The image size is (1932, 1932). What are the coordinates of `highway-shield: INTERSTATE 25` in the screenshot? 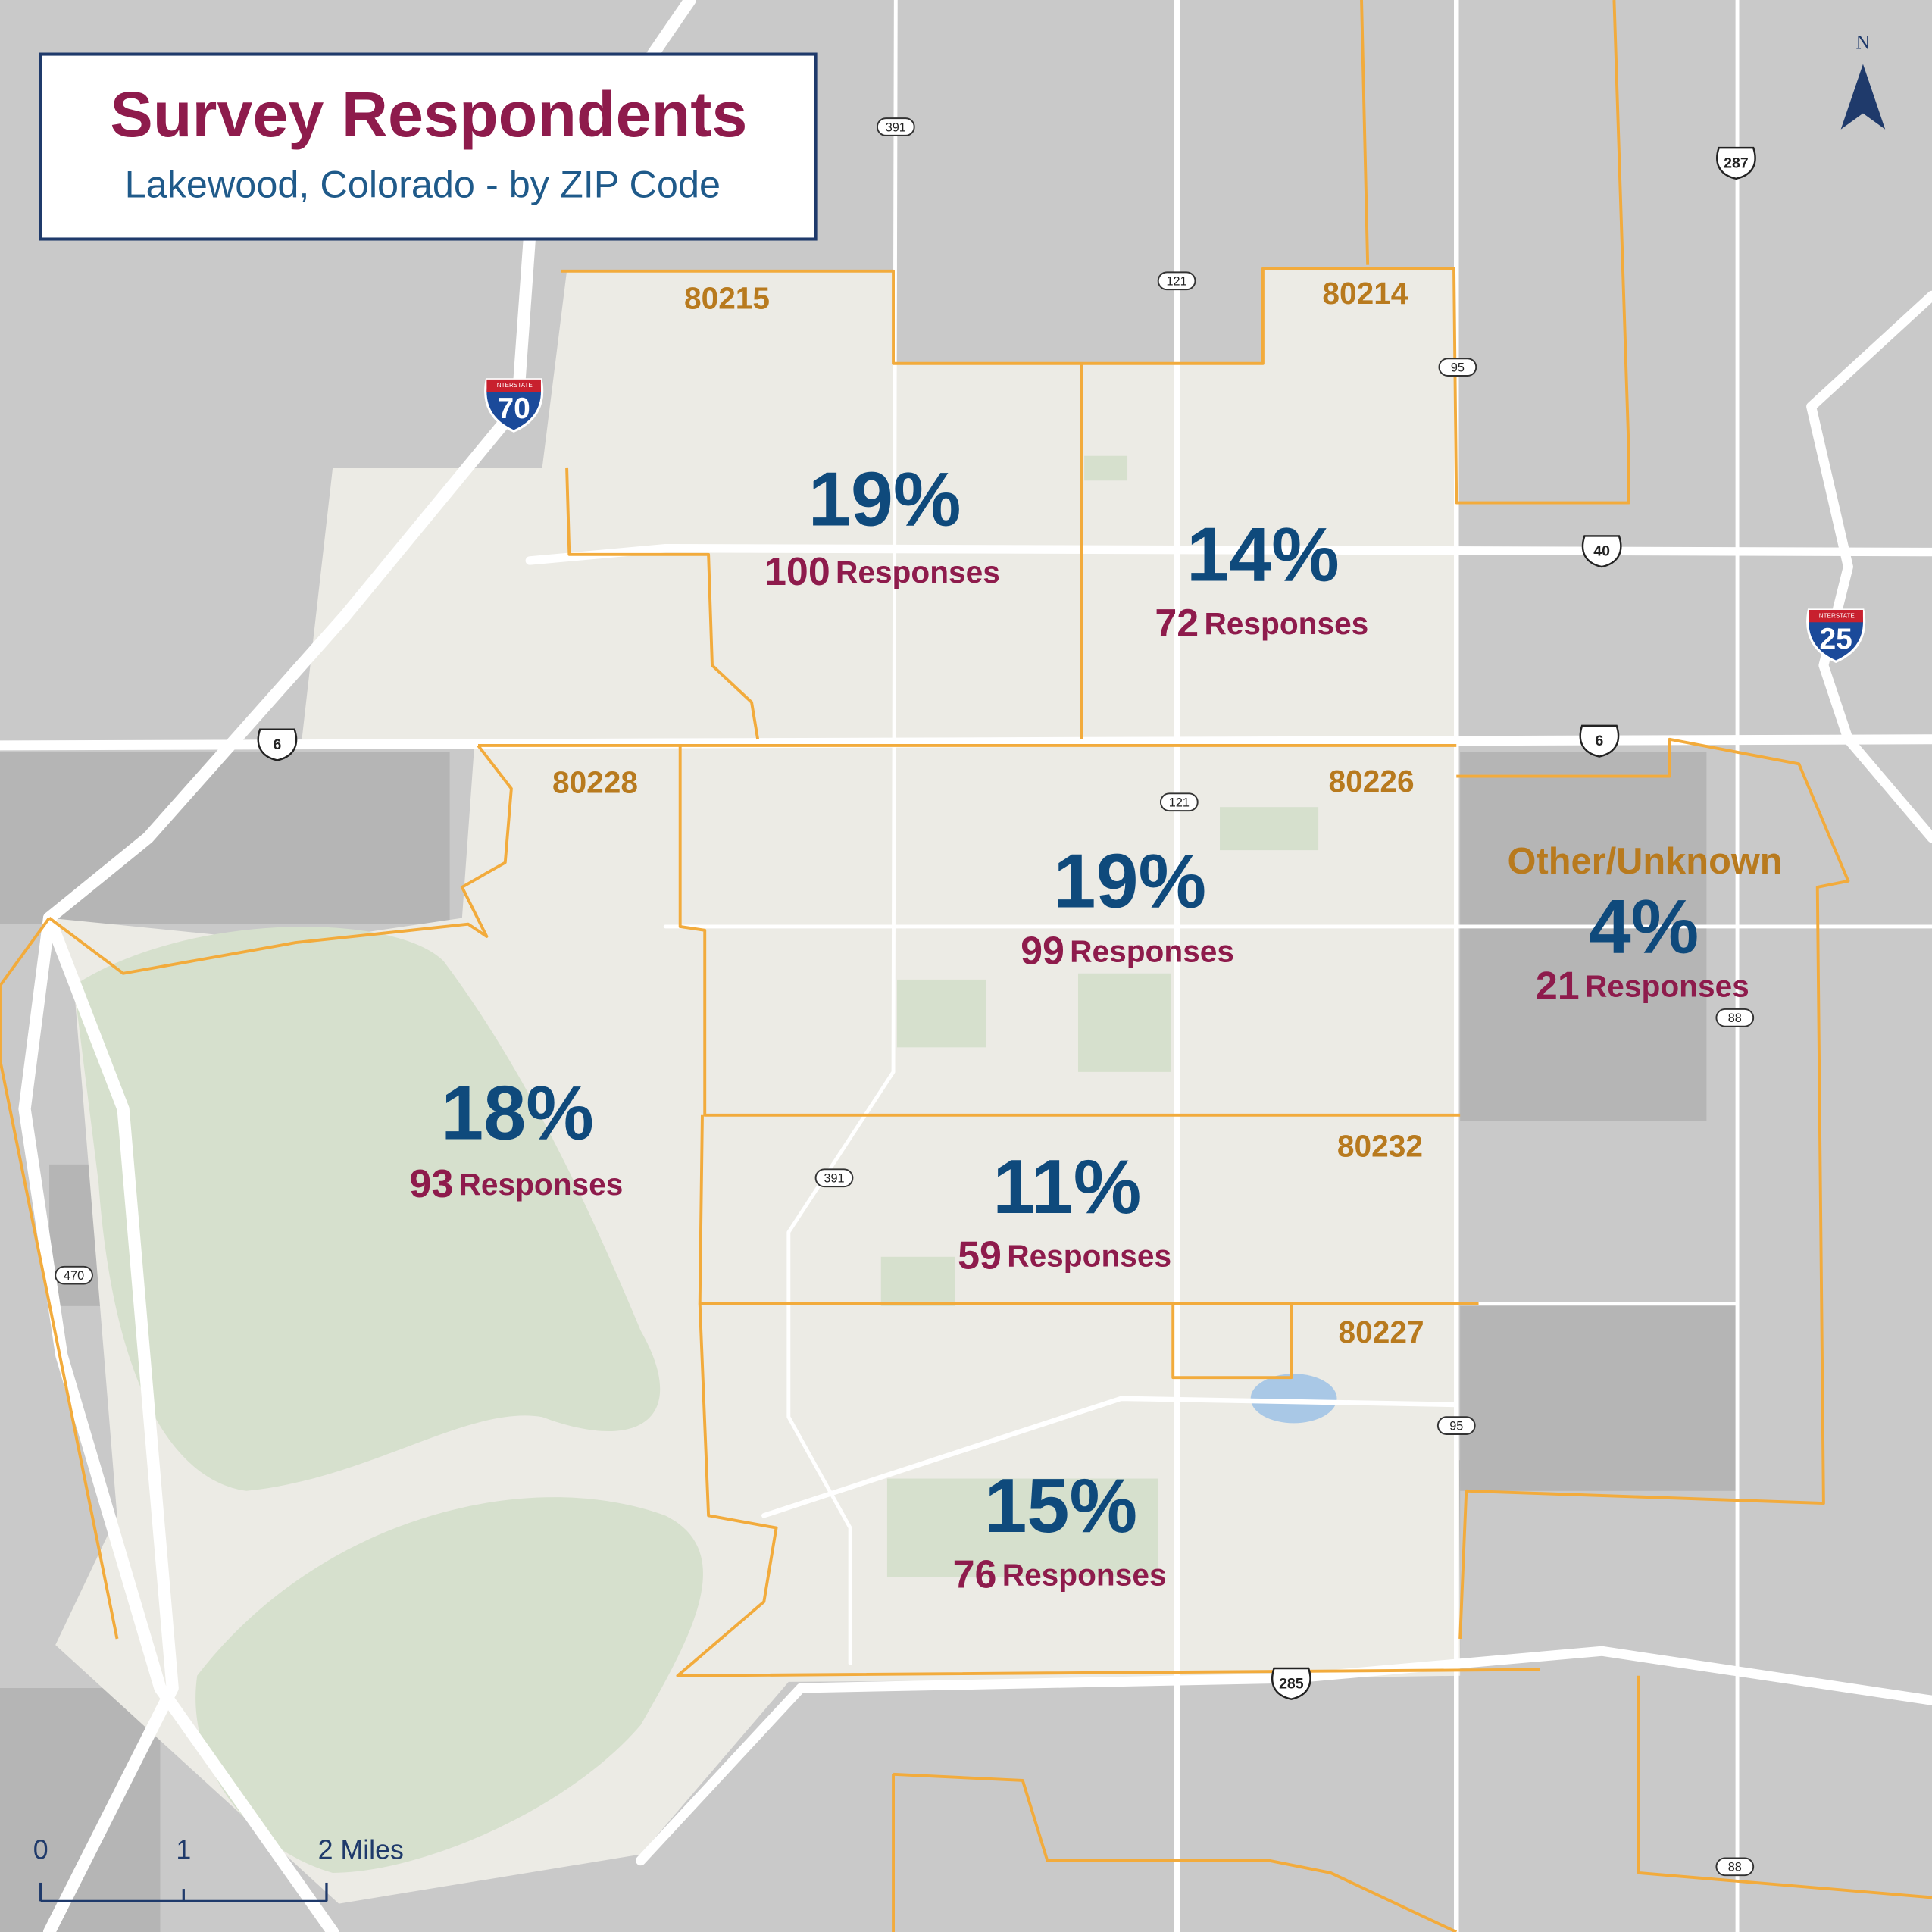 It's located at (1836, 636).